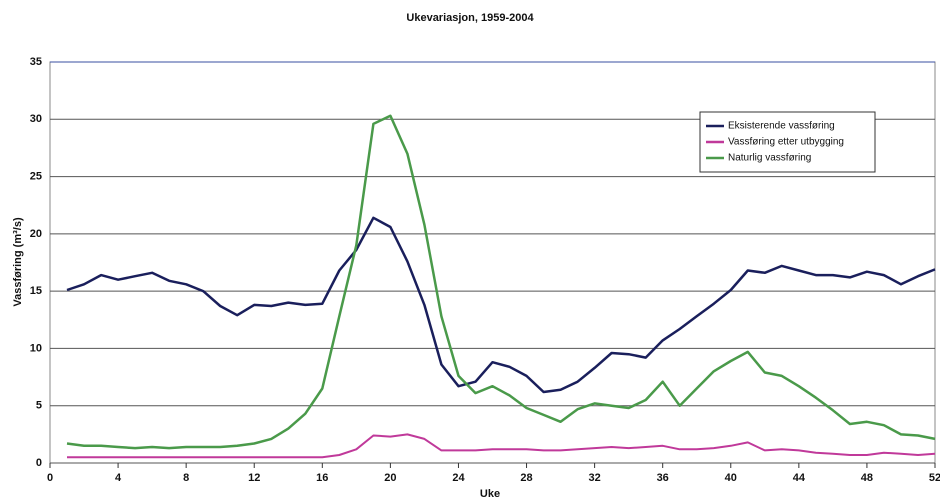  What do you see at coordinates (458, 478) in the screenshot?
I see `x-tick-label: 24` at bounding box center [458, 478].